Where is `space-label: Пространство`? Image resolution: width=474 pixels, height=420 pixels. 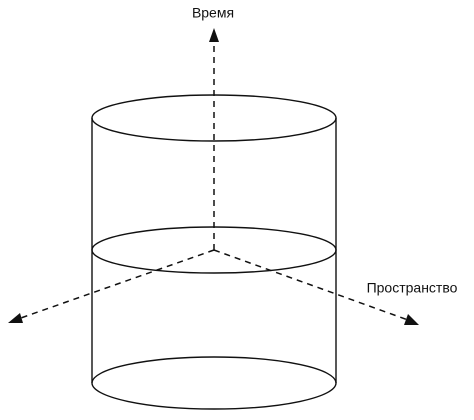 space-label: Пространство is located at coordinates (412, 288).